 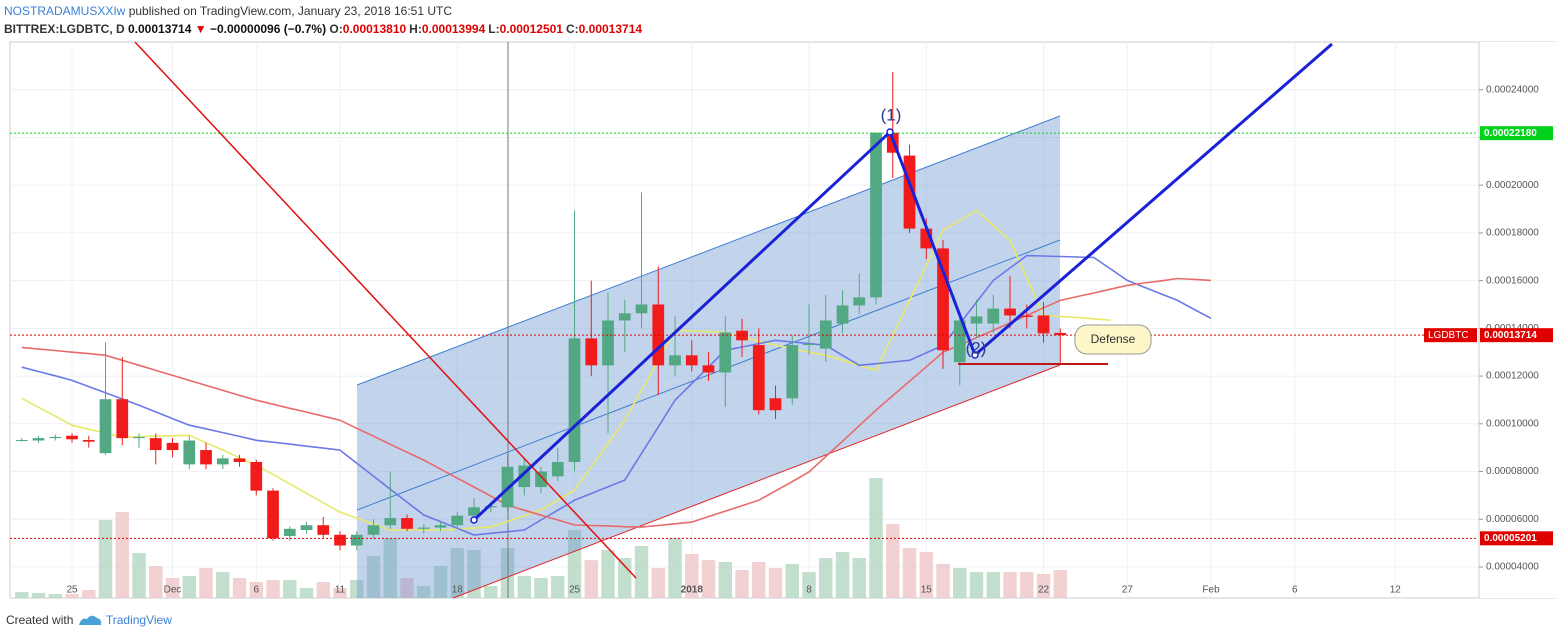 What do you see at coordinates (692, 590) in the screenshot?
I see `x-tick-label: 2018` at bounding box center [692, 590].